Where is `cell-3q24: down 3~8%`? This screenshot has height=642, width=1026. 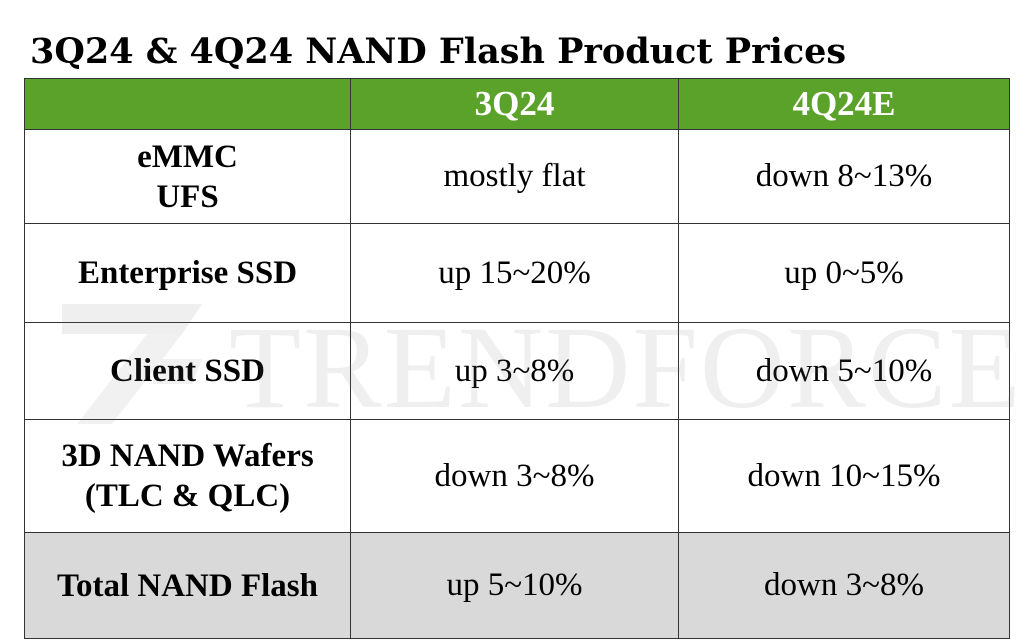
cell-3q24: down 3~8% is located at coordinates (514, 476).